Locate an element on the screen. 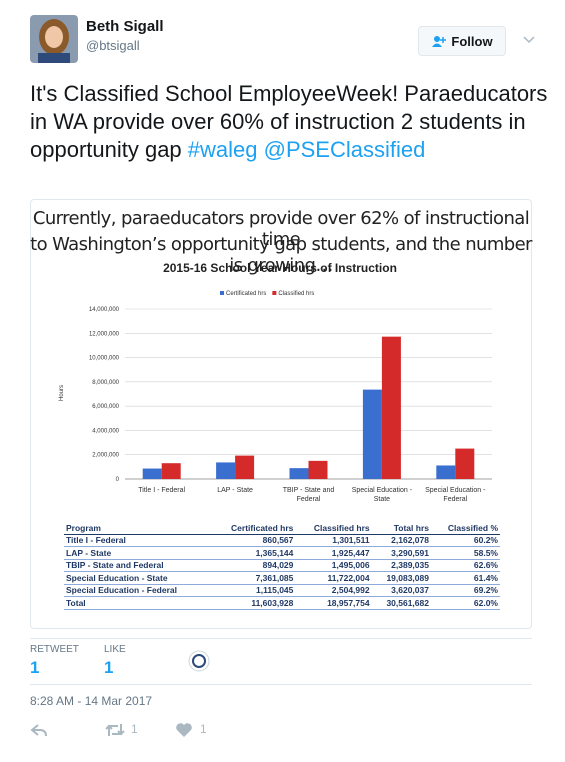 This screenshot has height=762, width=565. table-header-cell: Program is located at coordinates (137, 528).